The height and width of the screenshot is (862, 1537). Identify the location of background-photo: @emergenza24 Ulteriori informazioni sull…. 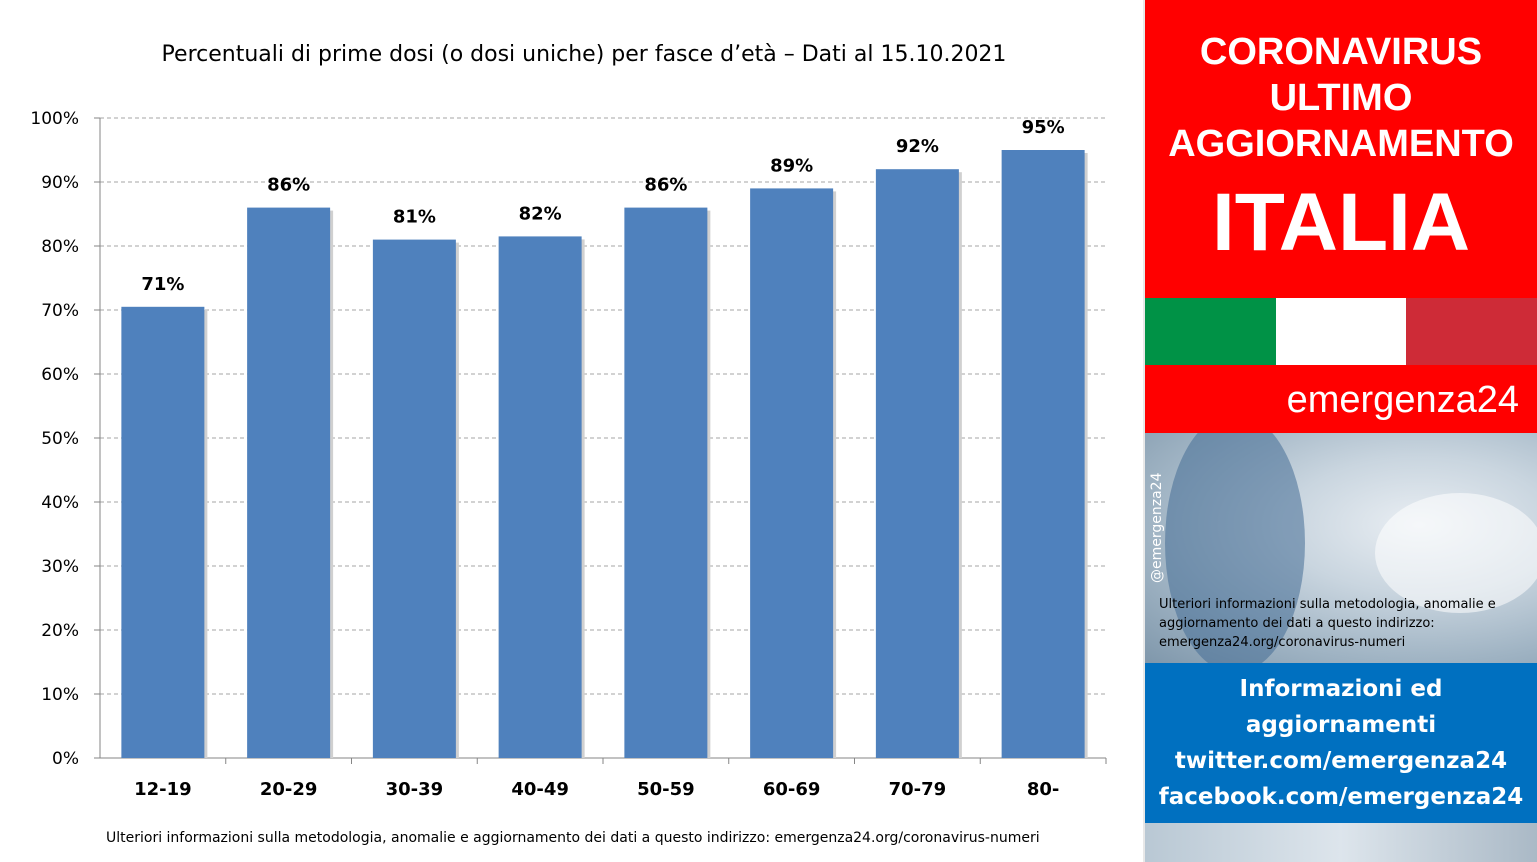
(1341, 548).